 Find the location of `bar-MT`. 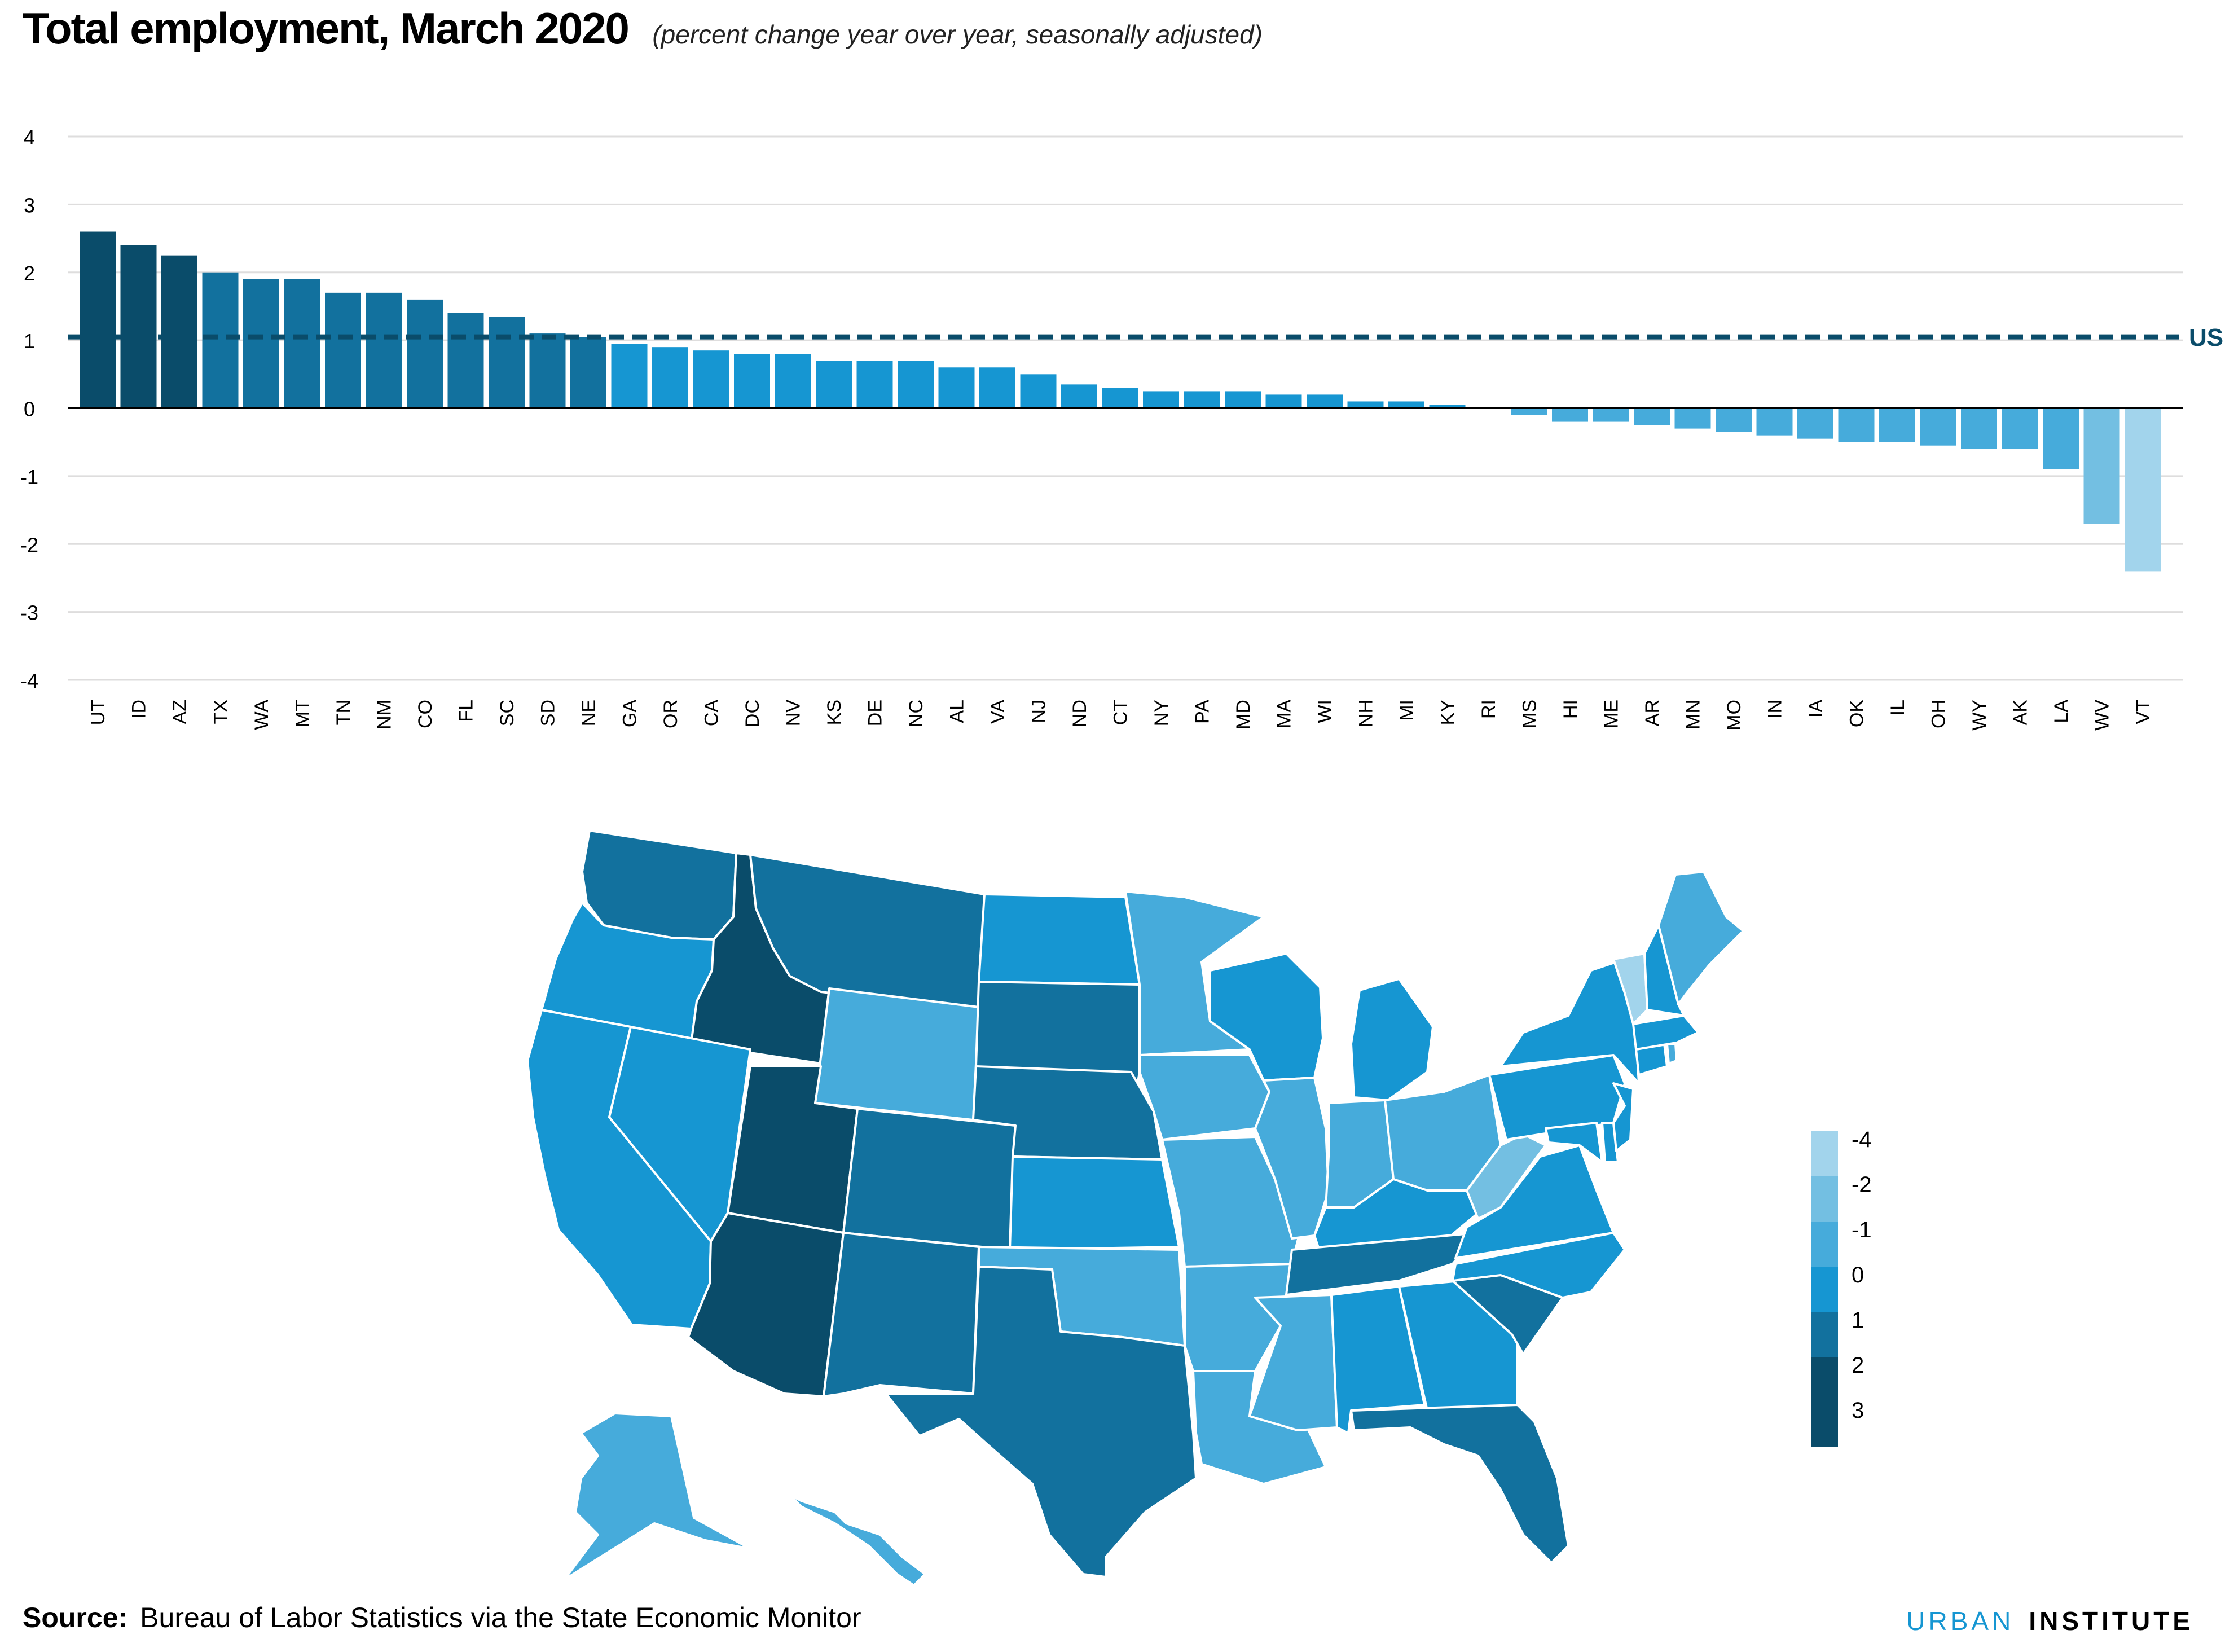

bar-MT is located at coordinates (302, 343).